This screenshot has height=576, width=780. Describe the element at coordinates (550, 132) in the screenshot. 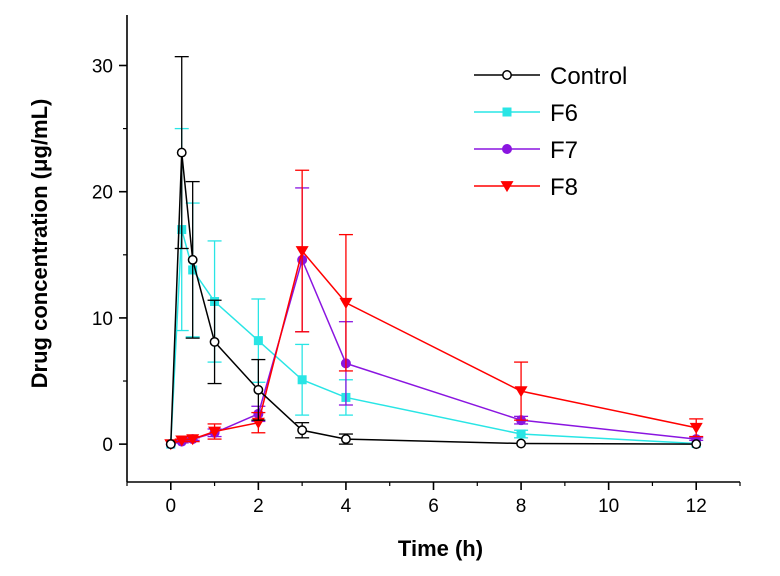

I see `legend: Control F6 F7 F8` at that location.